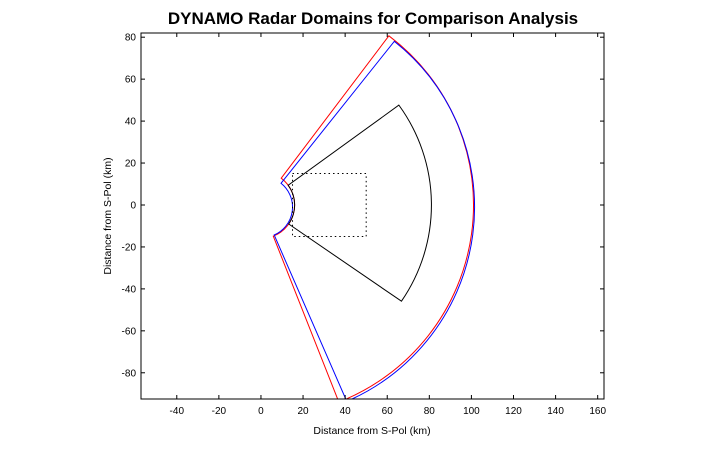  Describe the element at coordinates (108, 215) in the screenshot. I see `y-axis-label: Distance from S-Pol (km)` at that location.